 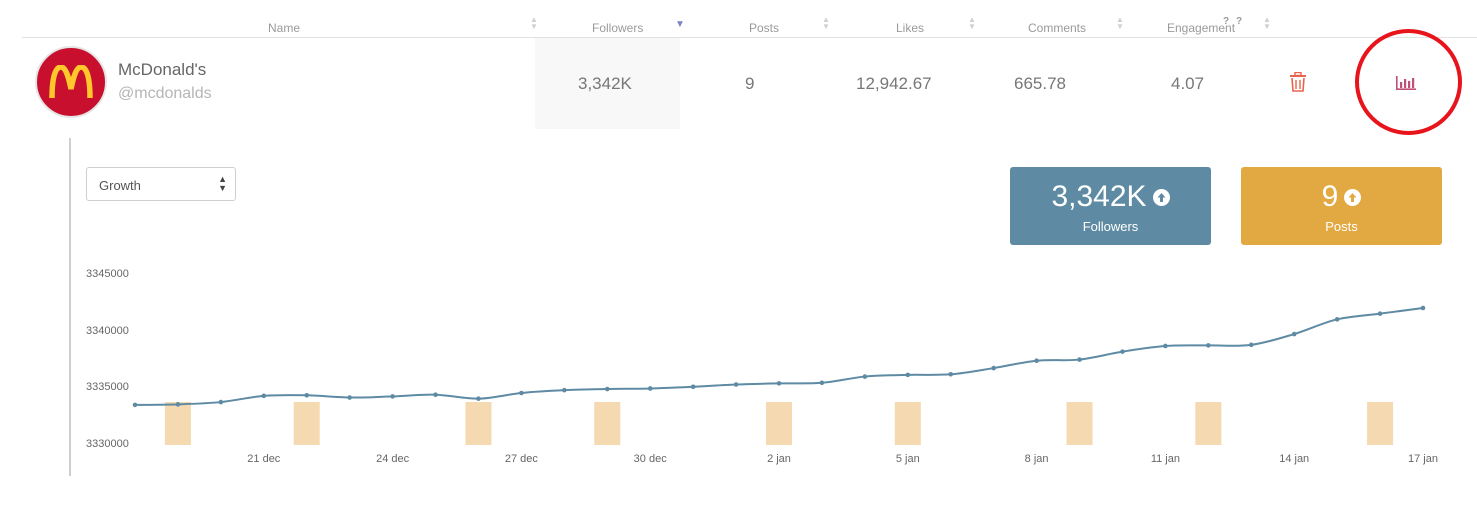 What do you see at coordinates (107, 331) in the screenshot?
I see `y-tick-label: 3340000` at bounding box center [107, 331].